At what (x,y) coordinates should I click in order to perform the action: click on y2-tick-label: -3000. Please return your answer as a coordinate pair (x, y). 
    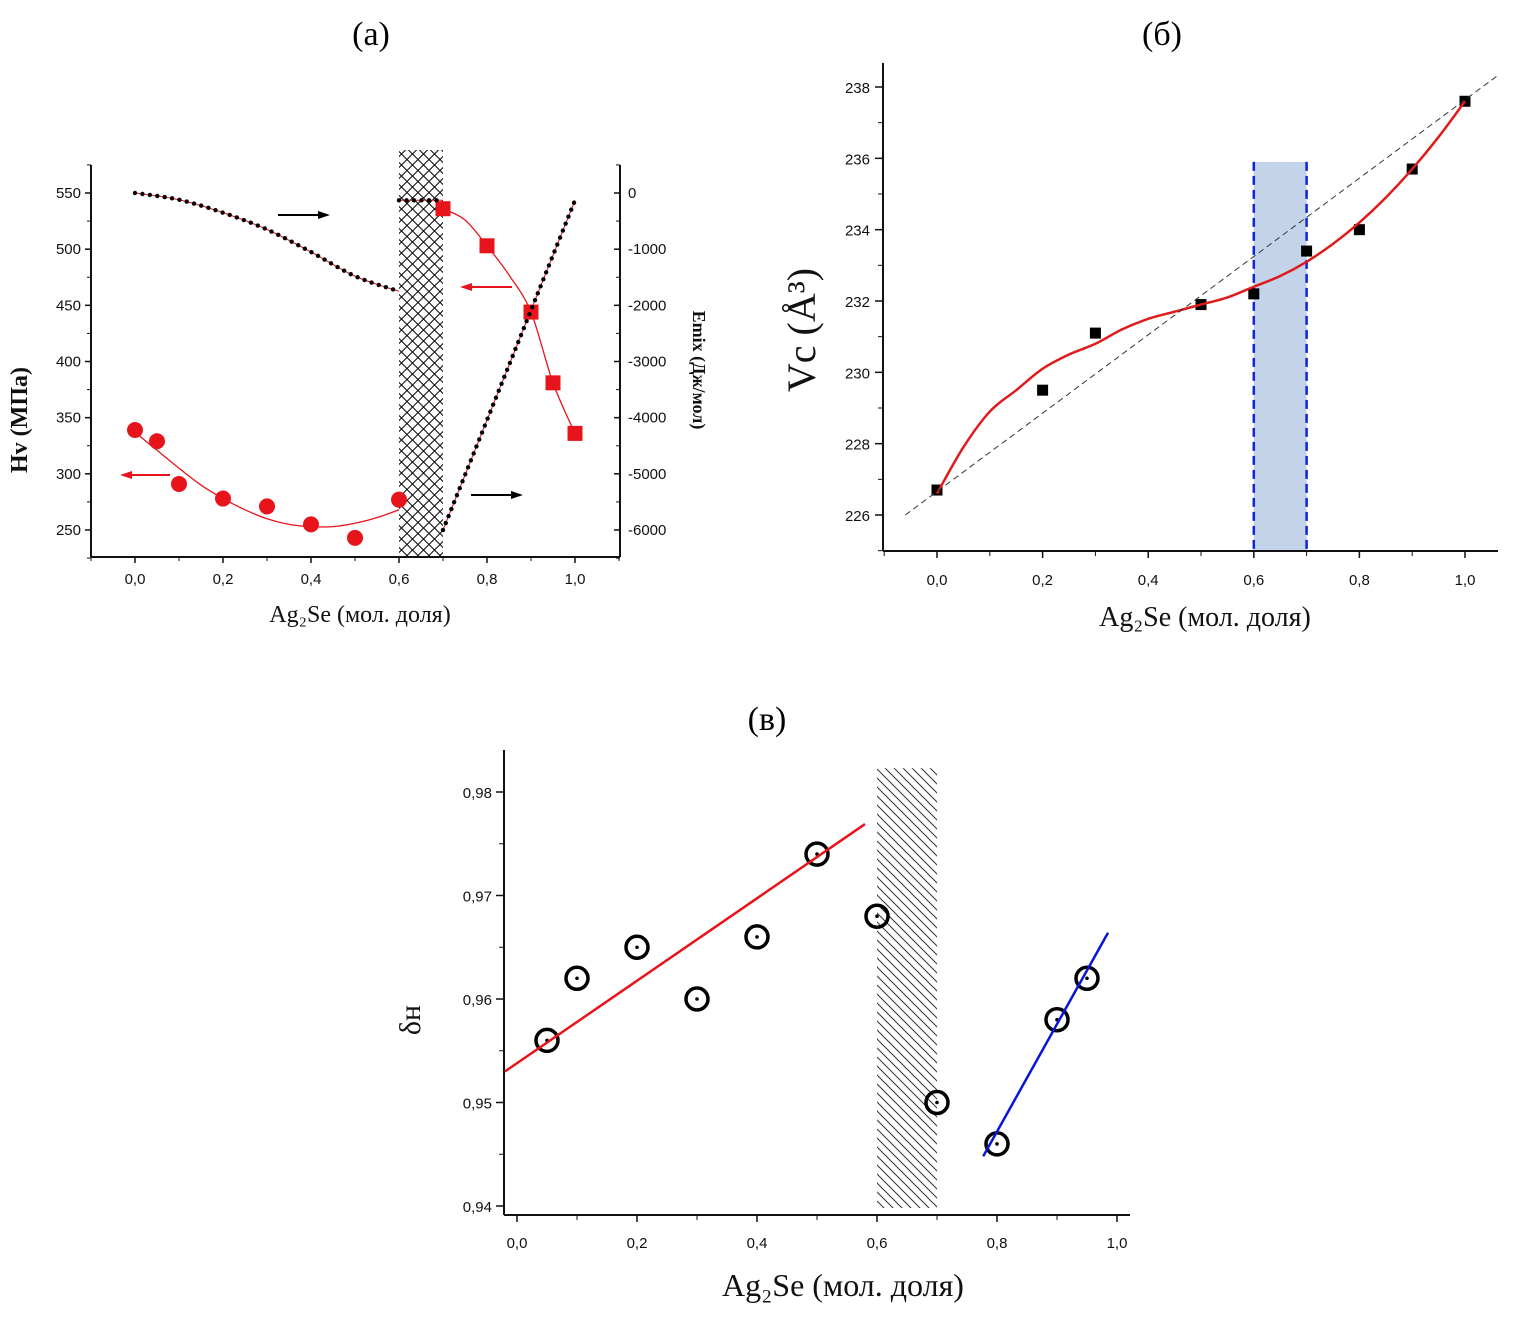
    Looking at the image, I should click on (647, 362).